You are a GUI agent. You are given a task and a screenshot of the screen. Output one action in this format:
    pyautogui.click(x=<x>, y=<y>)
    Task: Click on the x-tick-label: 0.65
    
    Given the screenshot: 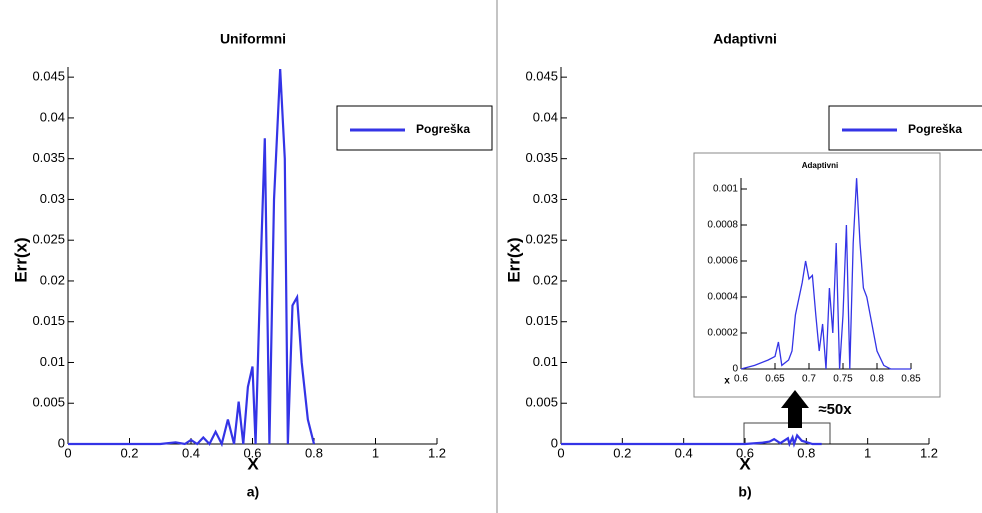 What is the action you would take?
    pyautogui.click(x=775, y=379)
    